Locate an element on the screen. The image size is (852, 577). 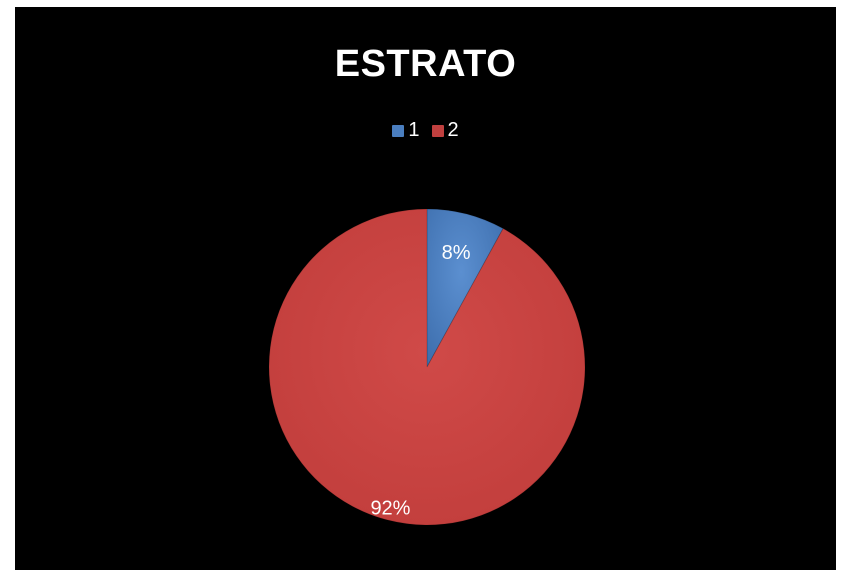
data-label-1: 8% is located at coordinates (456, 253).